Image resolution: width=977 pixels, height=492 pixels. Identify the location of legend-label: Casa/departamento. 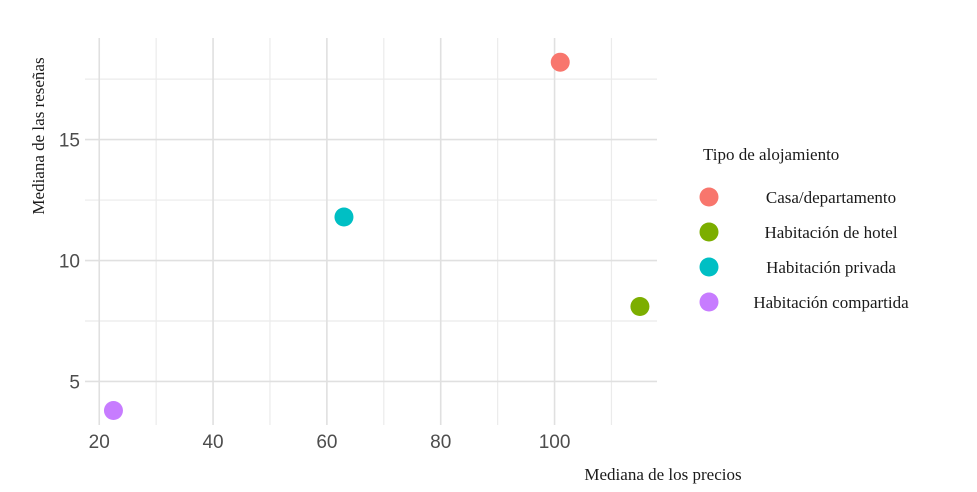
(831, 197).